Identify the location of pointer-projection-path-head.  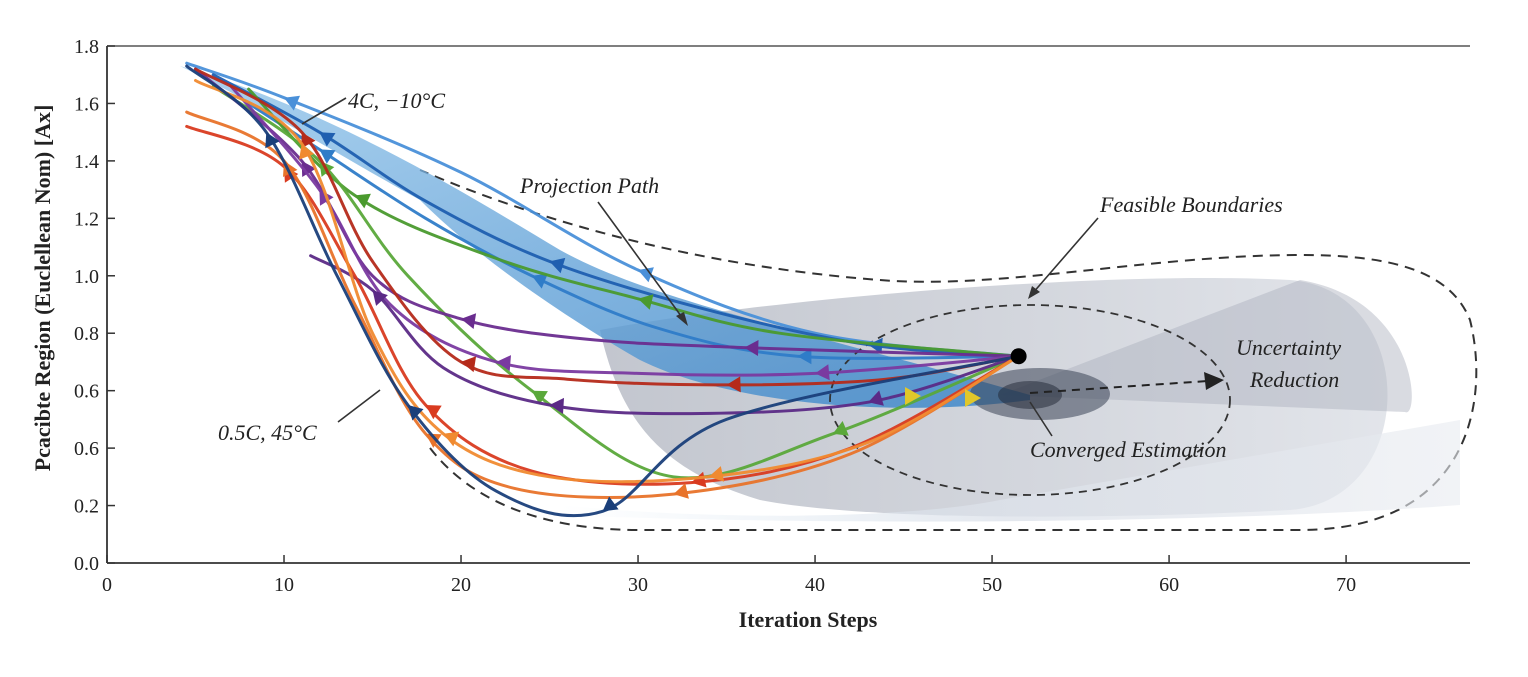
(682, 319).